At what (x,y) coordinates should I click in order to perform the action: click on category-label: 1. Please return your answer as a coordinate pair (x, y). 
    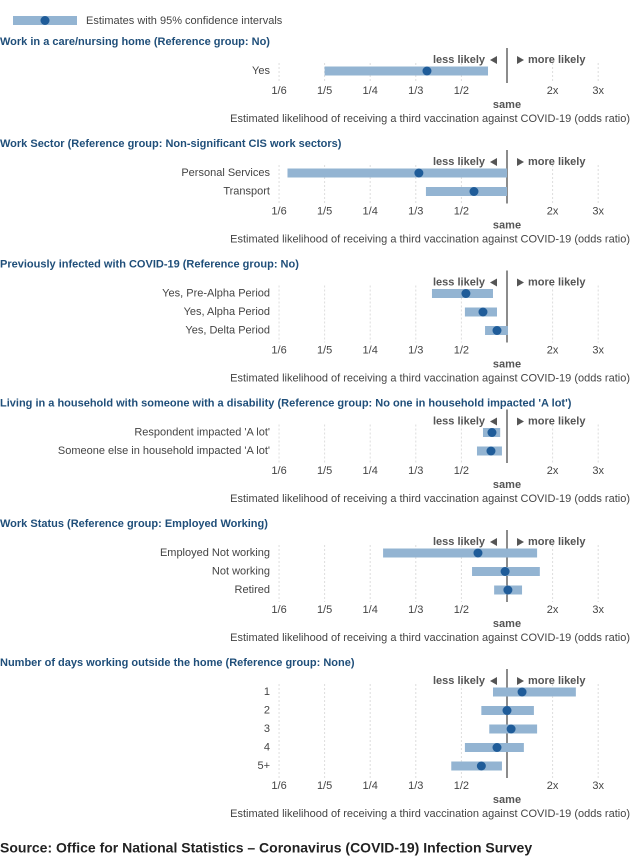
    Looking at the image, I should click on (267, 692).